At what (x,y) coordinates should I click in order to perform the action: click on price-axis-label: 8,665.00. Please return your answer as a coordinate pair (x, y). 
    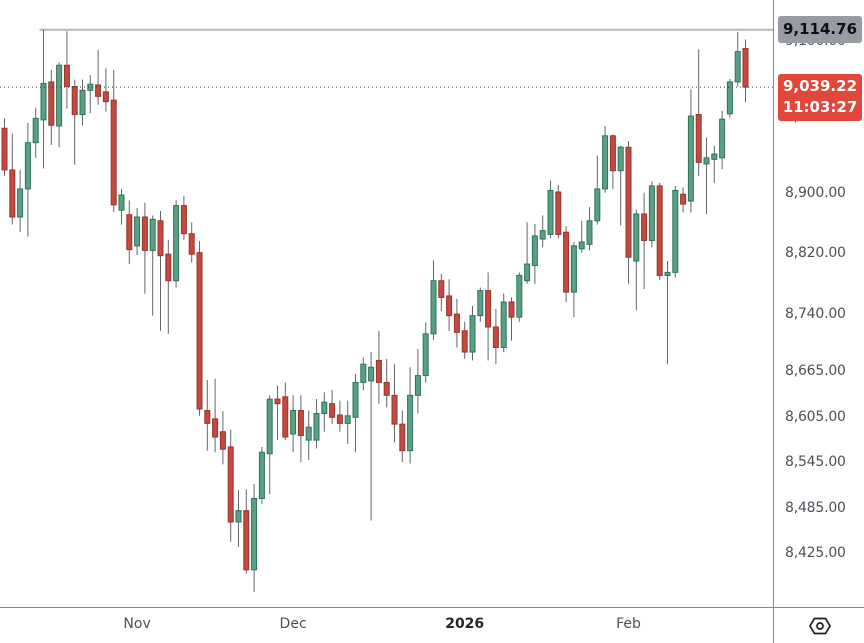
    Looking at the image, I should click on (815, 371).